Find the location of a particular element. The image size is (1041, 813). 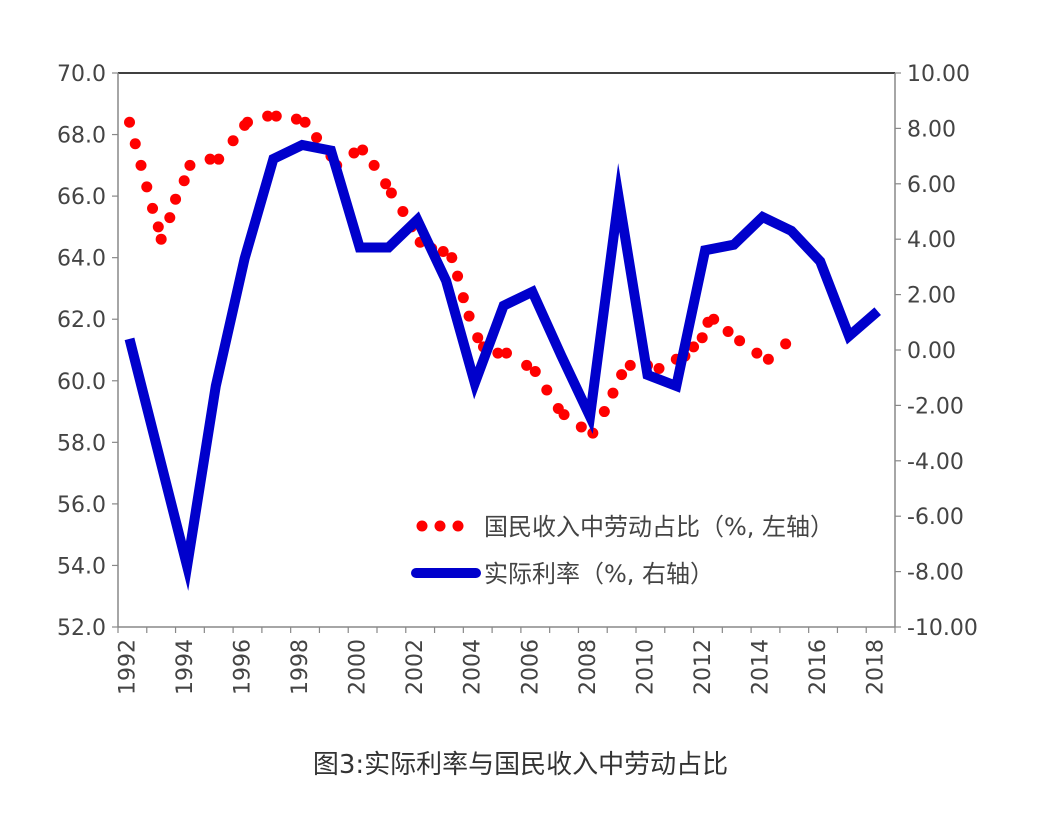

y-left-tick-label: 60.0 is located at coordinates (81, 382).